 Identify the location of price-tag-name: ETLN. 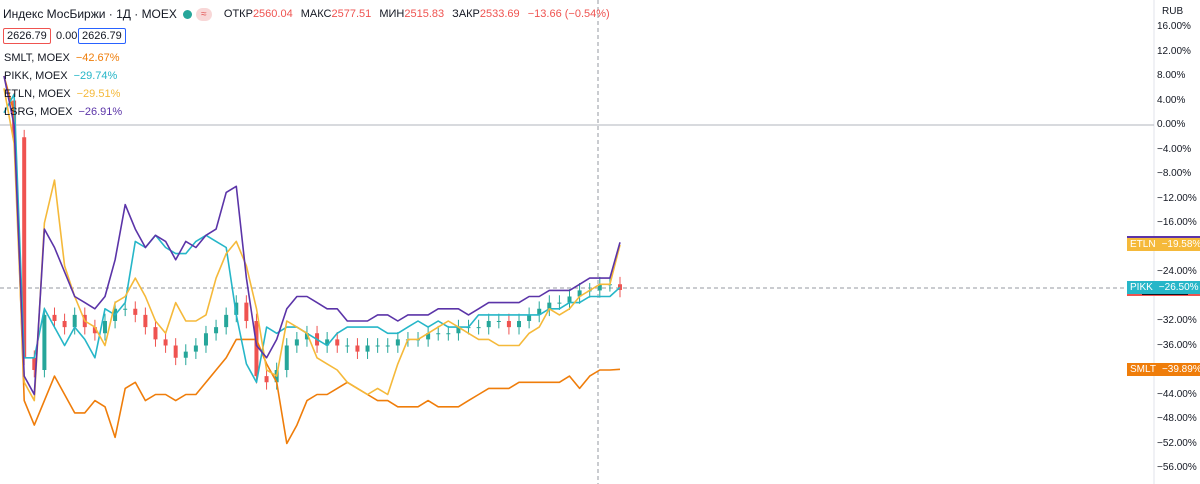
(1143, 245).